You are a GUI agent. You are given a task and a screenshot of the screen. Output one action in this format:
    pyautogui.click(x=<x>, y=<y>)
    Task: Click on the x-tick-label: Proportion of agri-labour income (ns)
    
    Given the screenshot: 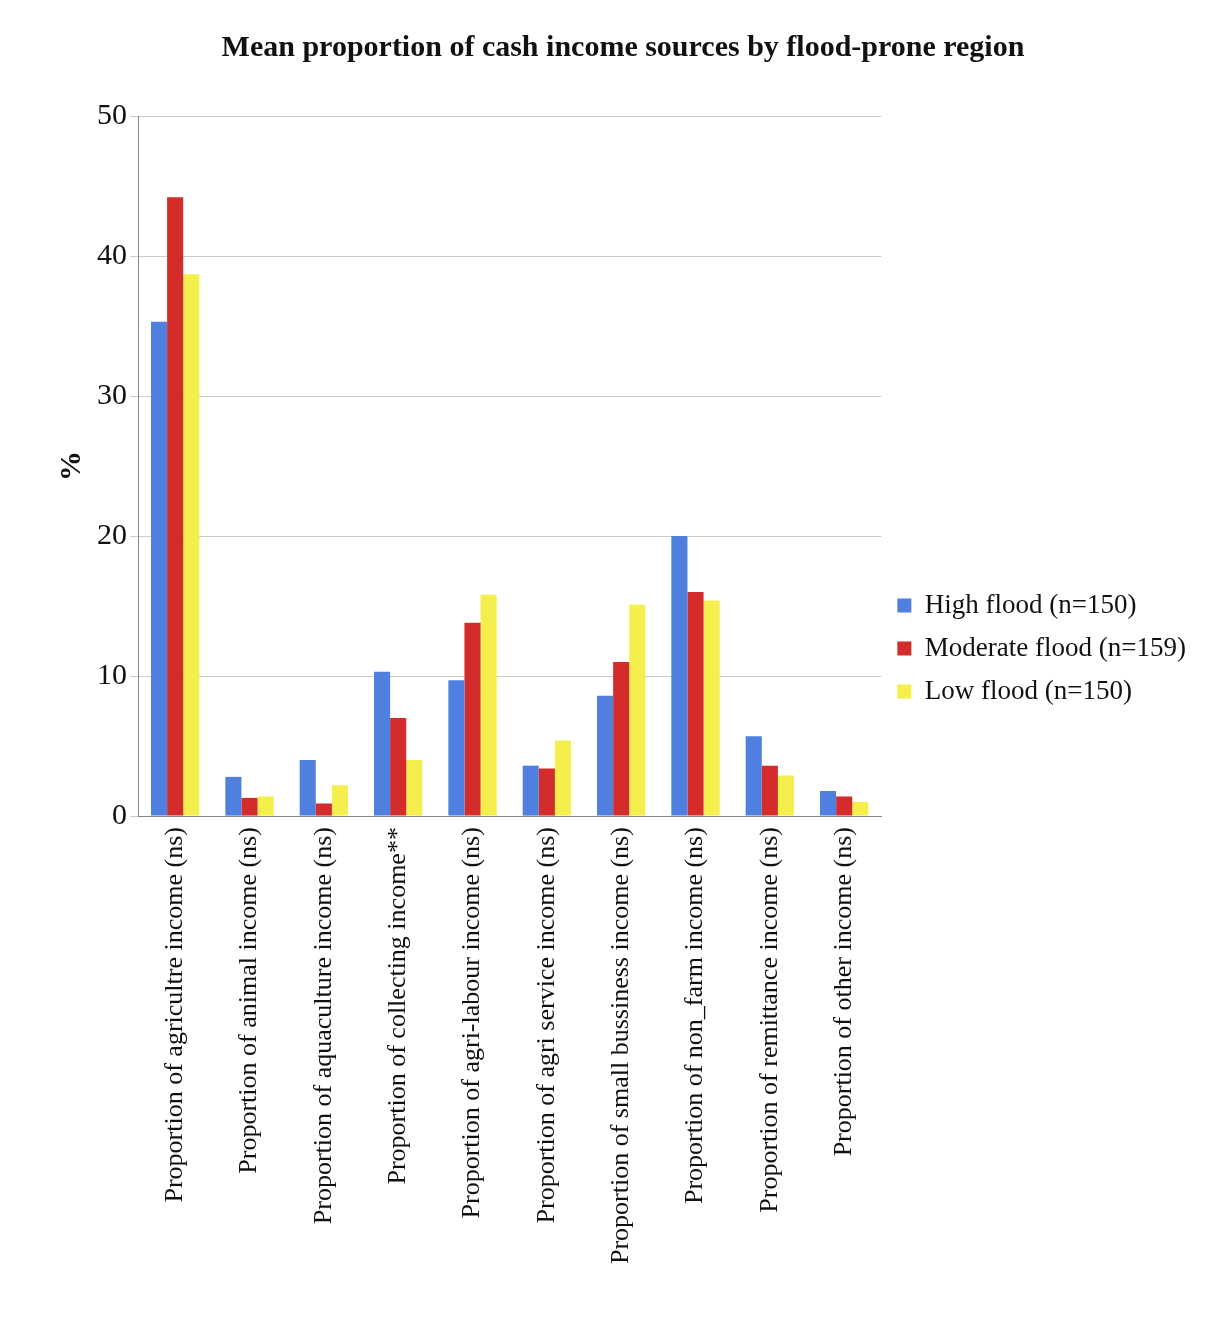 What is the action you would take?
    pyautogui.click(x=471, y=1023)
    